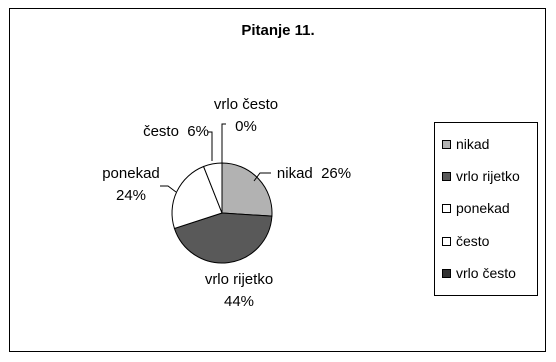  What do you see at coordinates (131, 173) in the screenshot?
I see `data-label: ponekad` at bounding box center [131, 173].